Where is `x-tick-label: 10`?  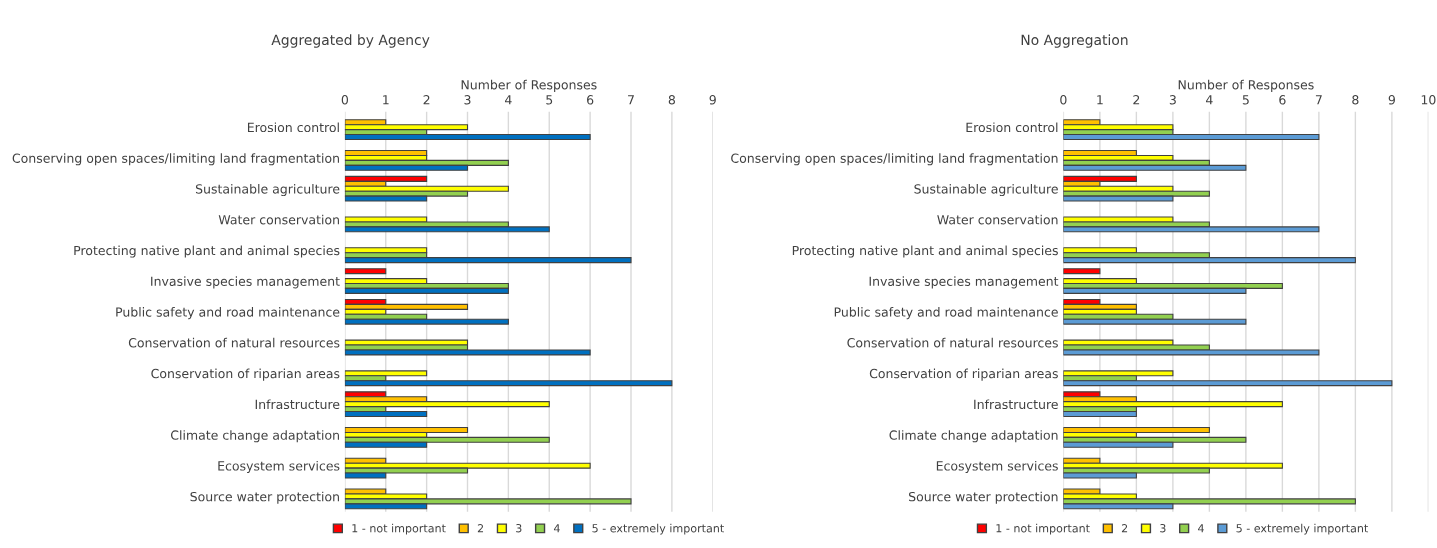
x-tick-label: 10 is located at coordinates (1428, 100).